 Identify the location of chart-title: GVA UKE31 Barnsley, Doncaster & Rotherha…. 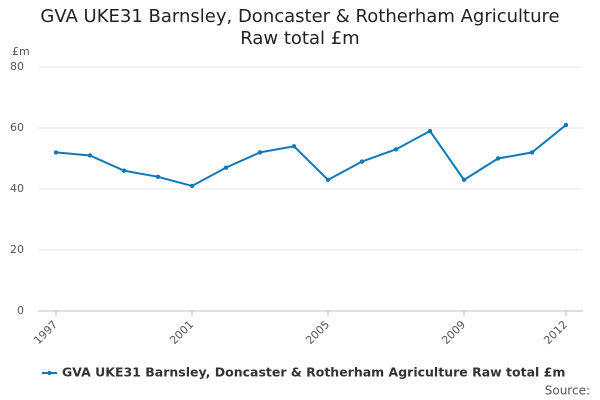
(300, 27).